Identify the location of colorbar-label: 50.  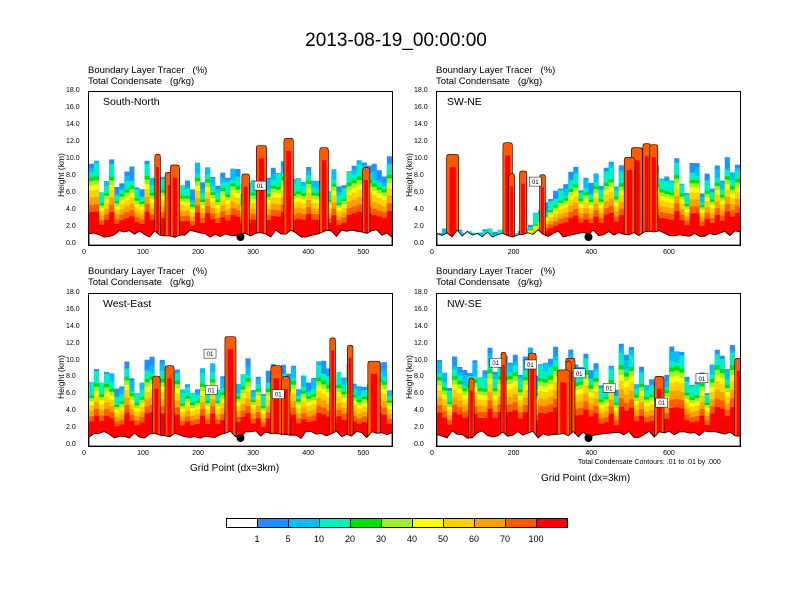
(442, 539).